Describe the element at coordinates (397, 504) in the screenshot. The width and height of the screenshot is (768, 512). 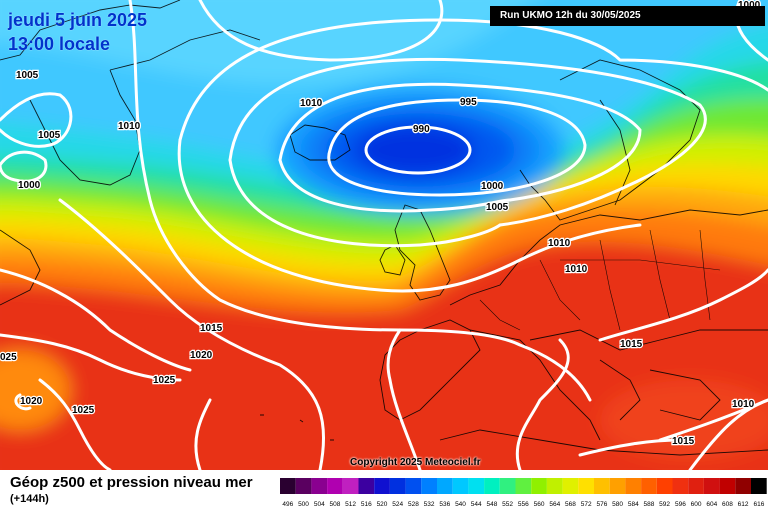
I see `scale-tick-label: 524` at that location.